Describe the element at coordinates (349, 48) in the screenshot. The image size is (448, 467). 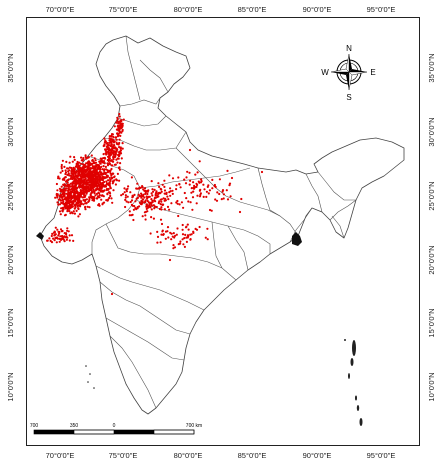
I see `compass-north-label: N` at that location.